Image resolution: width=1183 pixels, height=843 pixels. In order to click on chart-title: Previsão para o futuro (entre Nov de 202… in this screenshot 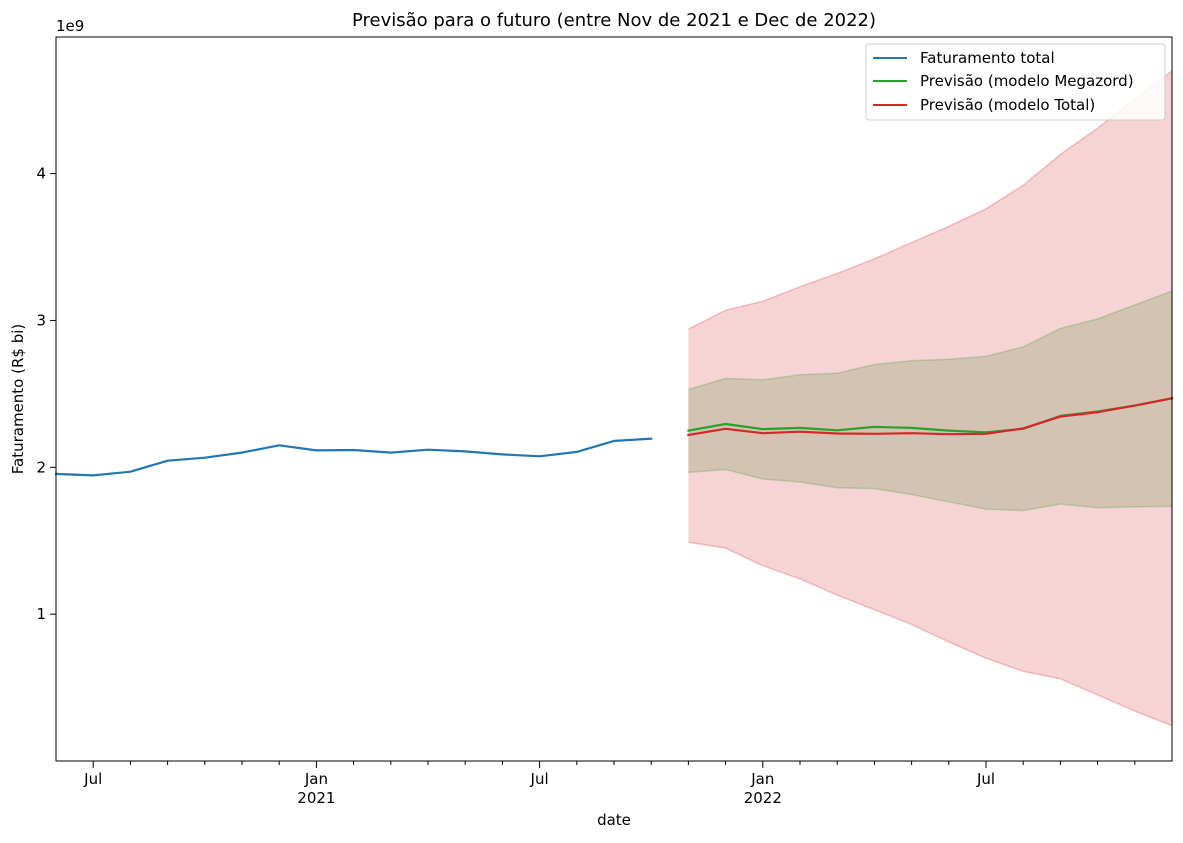, I will do `click(614, 20)`.